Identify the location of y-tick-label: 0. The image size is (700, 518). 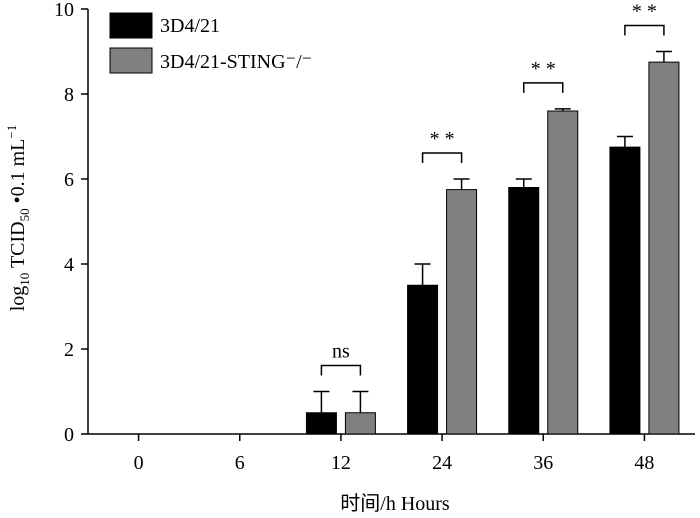
(69, 435).